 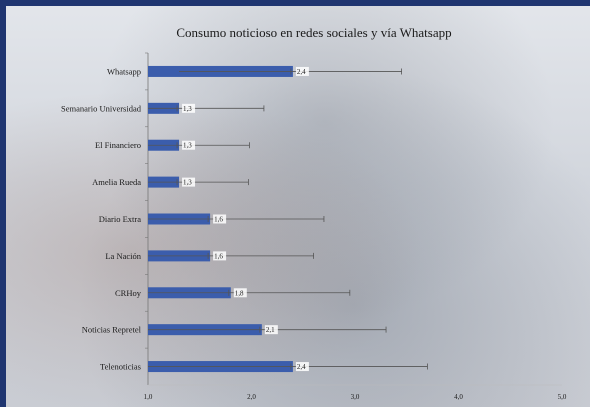 I want to click on value-label: 2,1, so click(x=270, y=330).